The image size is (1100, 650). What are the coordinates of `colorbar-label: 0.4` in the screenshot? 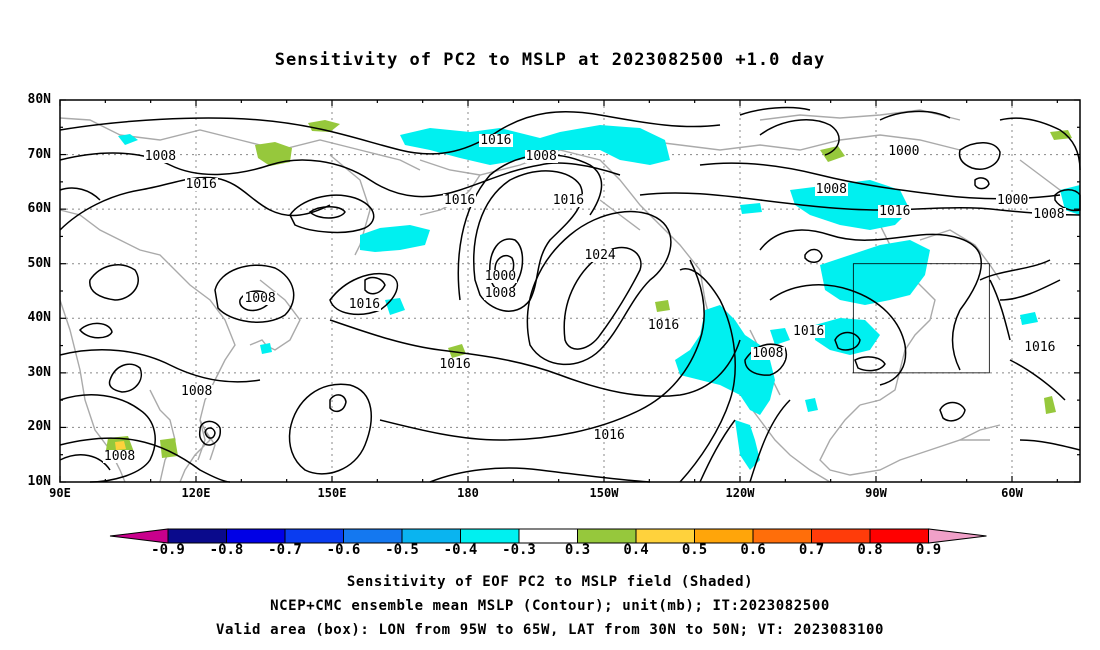 It's located at (636, 550).